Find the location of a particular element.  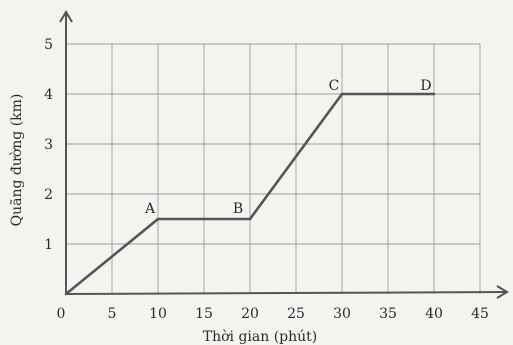

y-tick-label: 5 is located at coordinates (48, 45).